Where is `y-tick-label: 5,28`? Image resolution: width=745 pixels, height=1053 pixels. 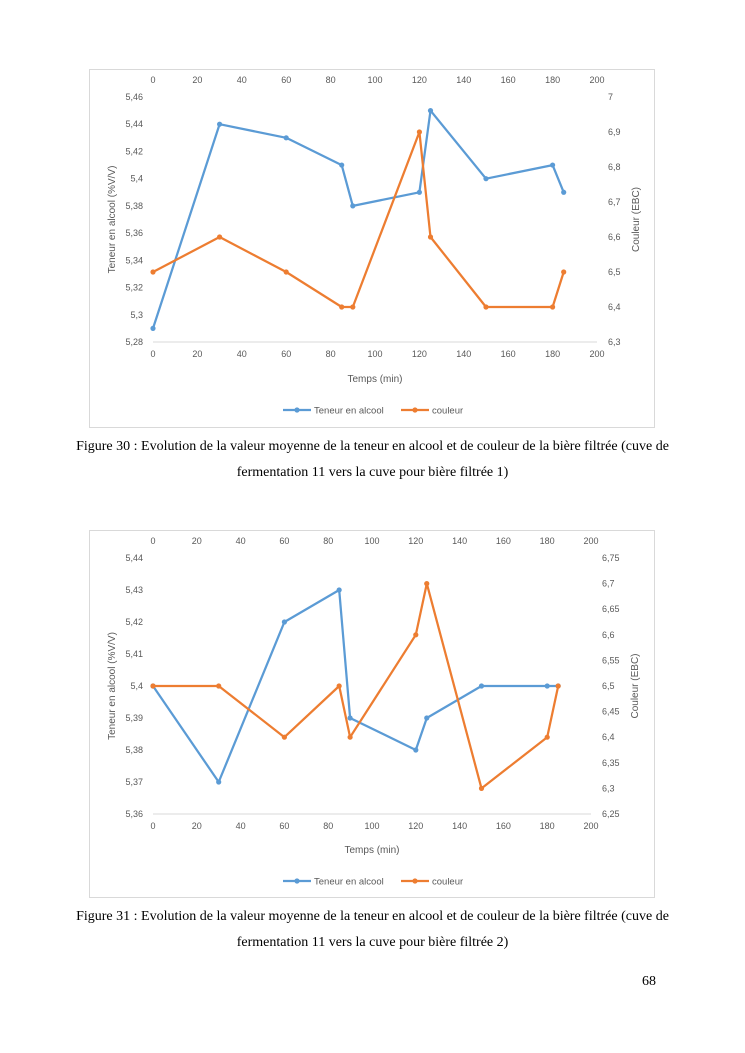
y-tick-label: 5,28 is located at coordinates (134, 342).